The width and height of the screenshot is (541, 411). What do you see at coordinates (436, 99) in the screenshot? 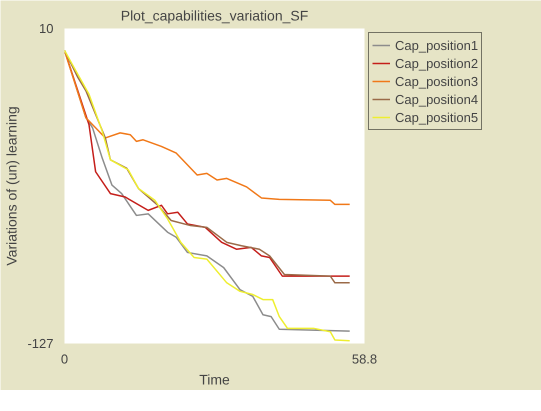
I see `legend-label: Cap_position4` at bounding box center [436, 99].